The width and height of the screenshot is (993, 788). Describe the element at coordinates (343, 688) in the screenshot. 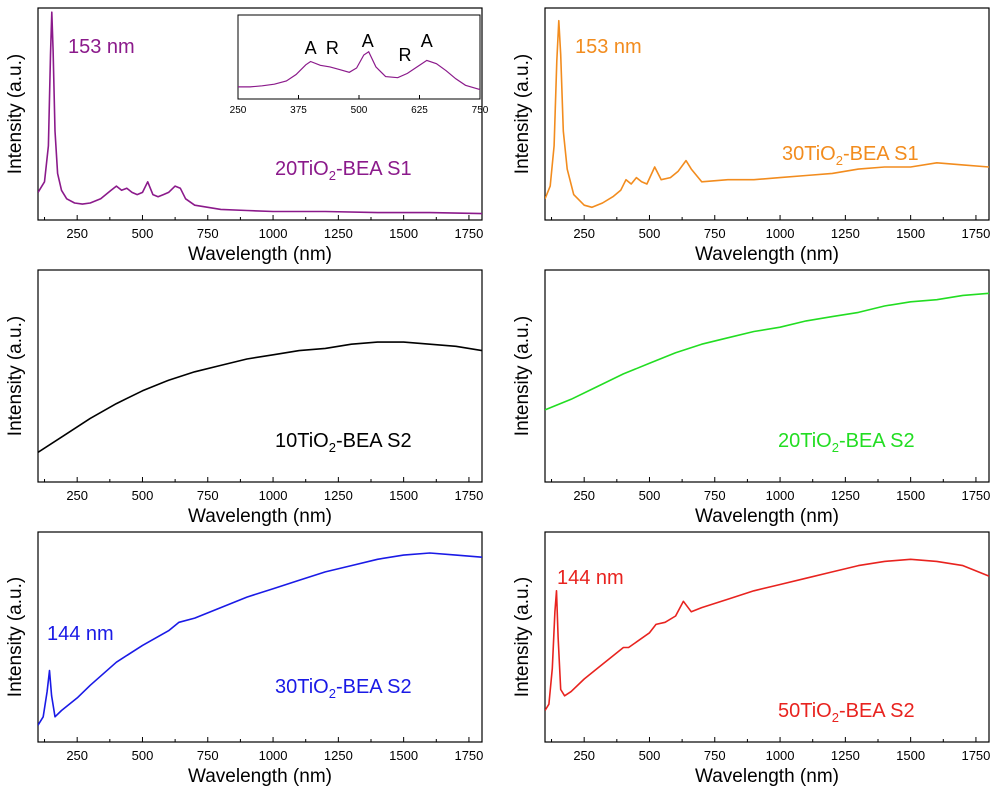

I see `annotation-label: 30TiO2-BEA S2` at that location.